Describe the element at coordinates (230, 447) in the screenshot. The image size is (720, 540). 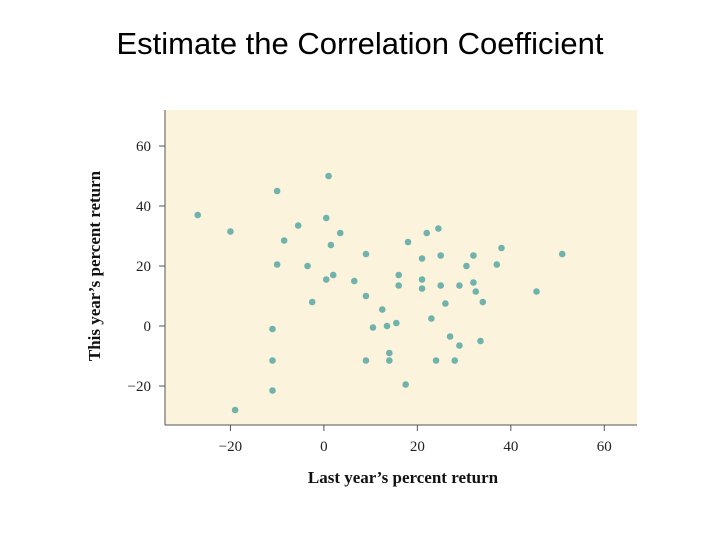
I see `x-tick-label: −20` at that location.